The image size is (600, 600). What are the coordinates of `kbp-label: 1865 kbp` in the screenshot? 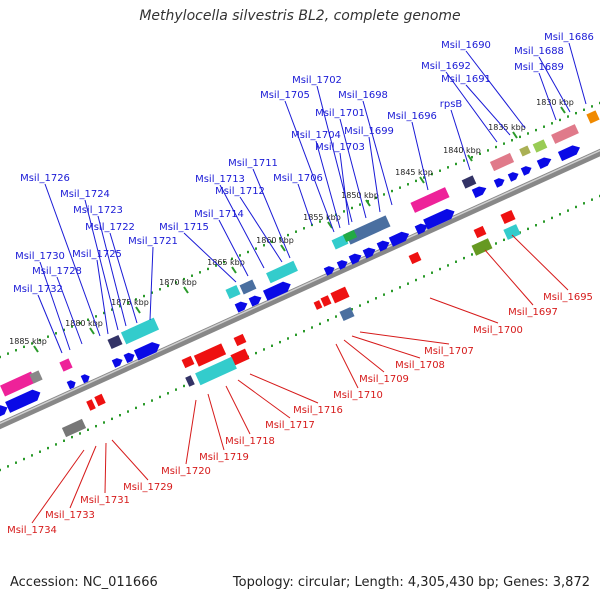 It's located at (226, 262).